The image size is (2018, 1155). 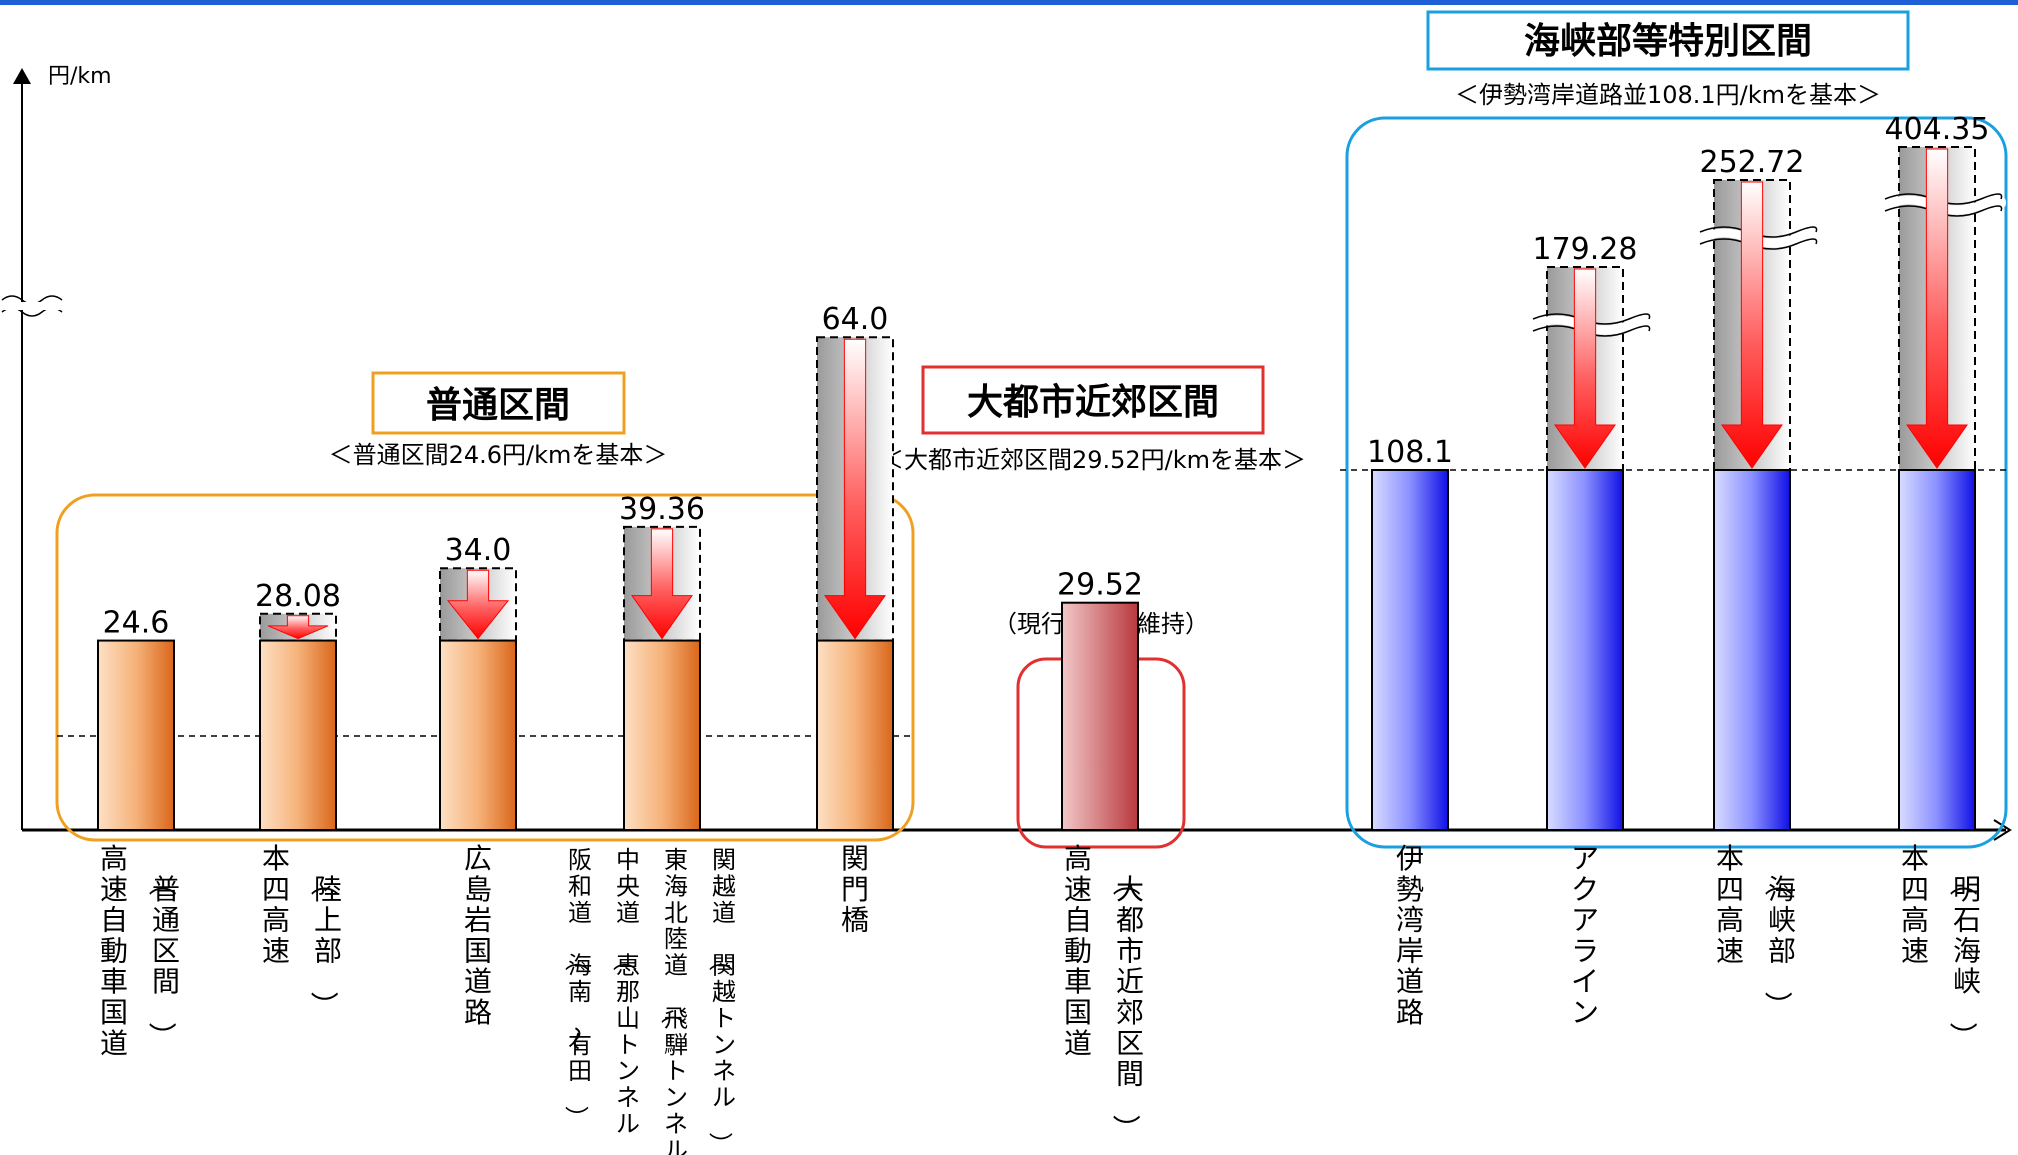 I want to click on value-label: 404.35, so click(x=1937, y=129).